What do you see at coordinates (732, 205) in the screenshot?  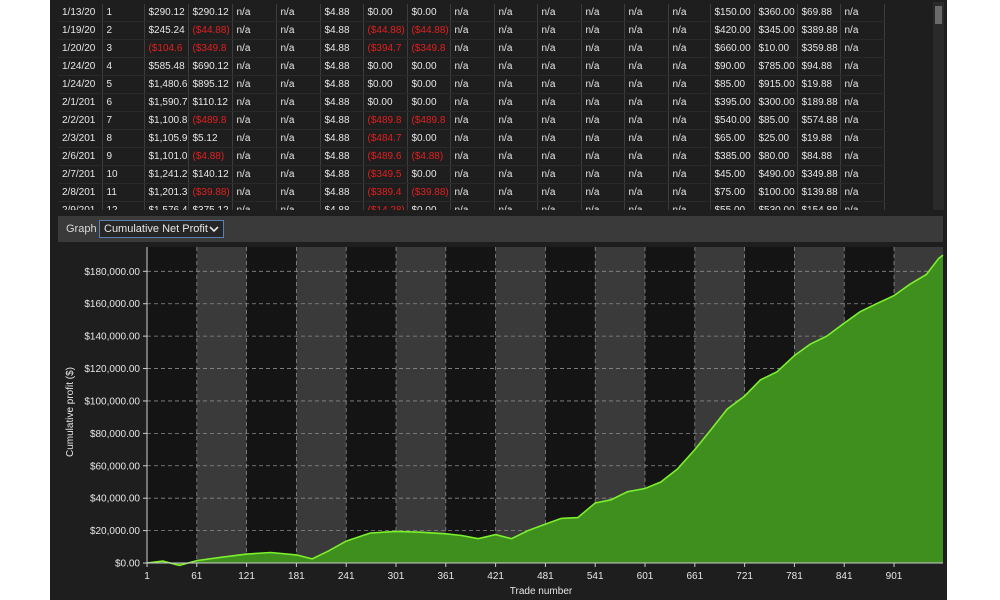 I see `table-cell: $55.00` at bounding box center [732, 205].